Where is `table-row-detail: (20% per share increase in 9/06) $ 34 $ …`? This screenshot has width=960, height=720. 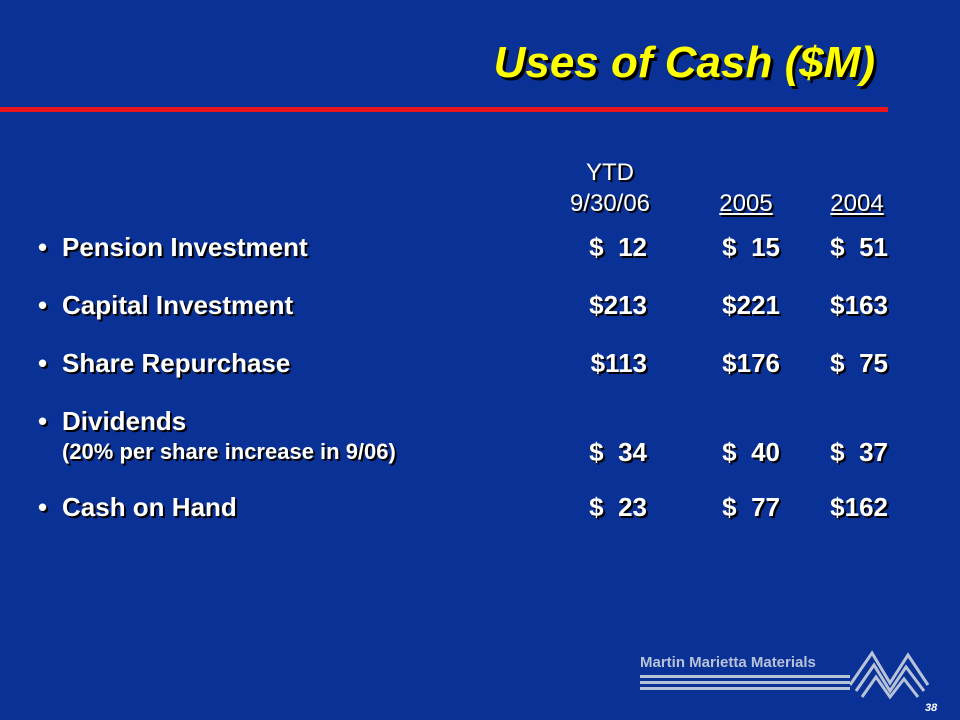 table-row-detail: (20% per share increase in 9/06) $ 34 $ … is located at coordinates (480, 452).